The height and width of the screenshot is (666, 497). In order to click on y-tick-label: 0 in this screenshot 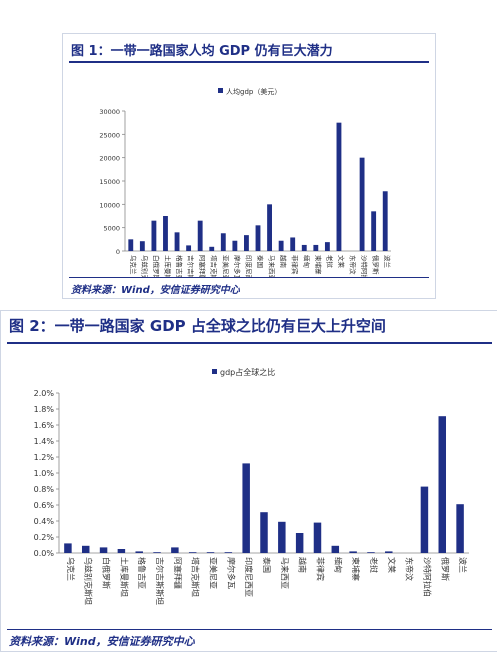, I will do `click(118, 252)`.